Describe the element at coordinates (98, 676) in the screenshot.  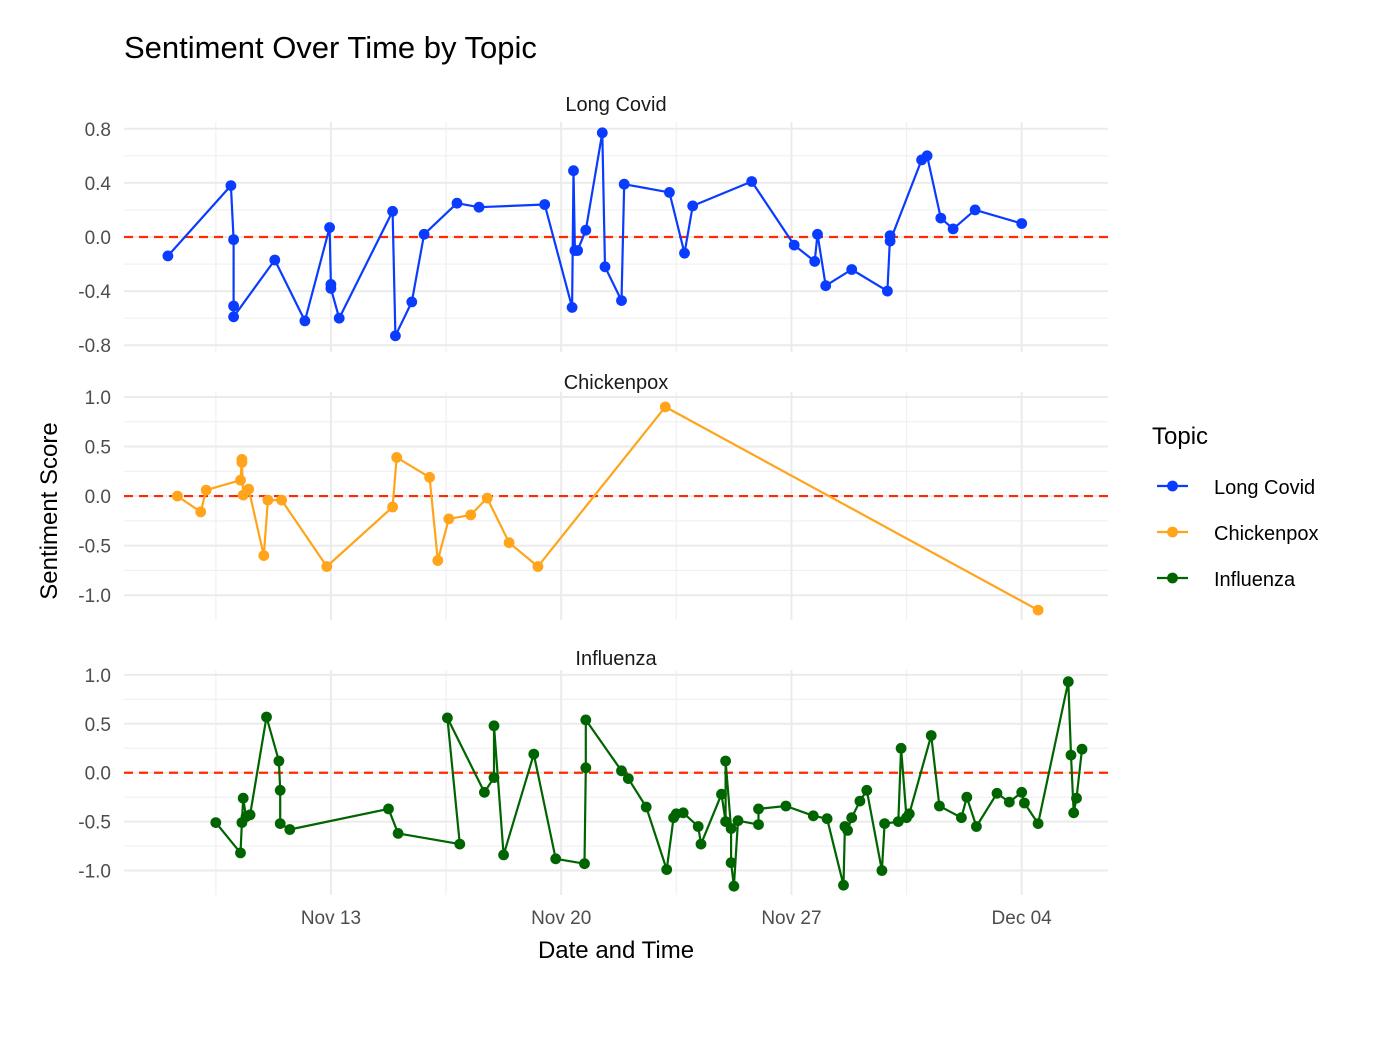
I see `y-tick-label: 1.0` at that location.